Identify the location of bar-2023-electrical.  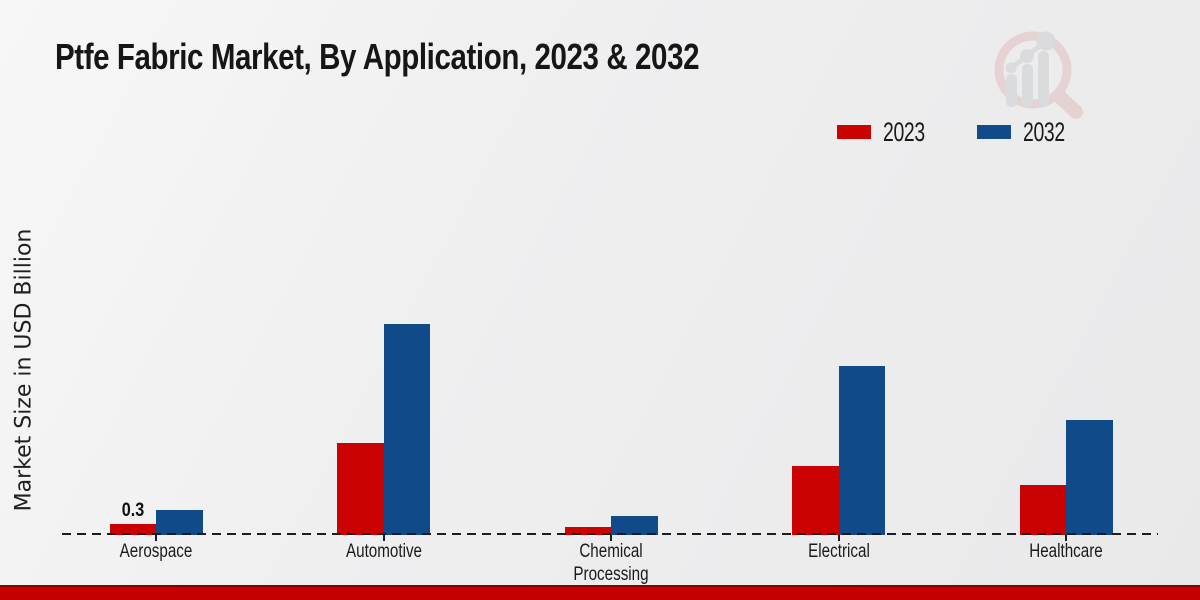
(815, 500).